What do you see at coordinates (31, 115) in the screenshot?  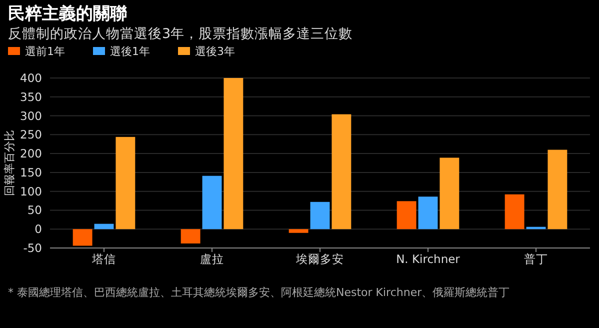 I see `y-tick-label: 300` at bounding box center [31, 115].